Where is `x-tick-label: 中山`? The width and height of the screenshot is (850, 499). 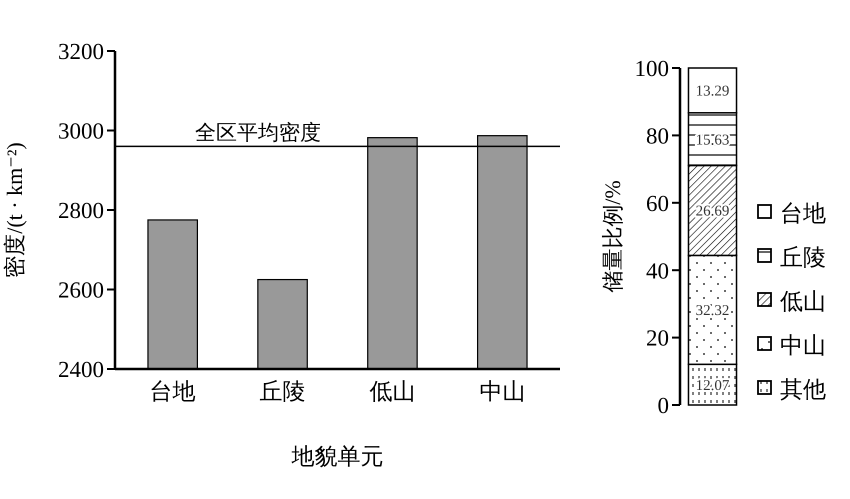
x-tick-label: 中山 is located at coordinates (502, 391).